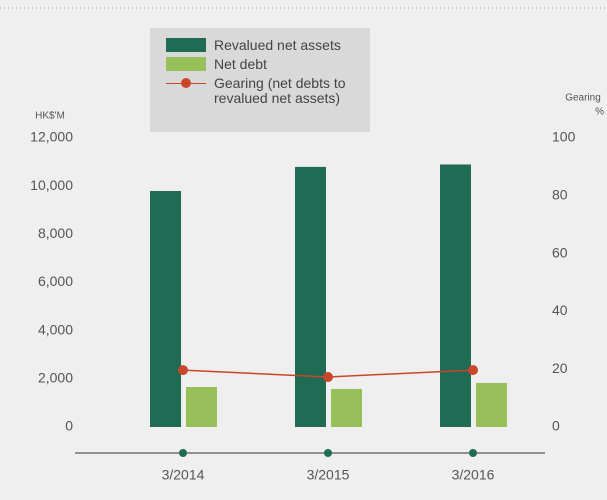 This screenshot has height=500, width=607. What do you see at coordinates (564, 137) in the screenshot?
I see `y2-tick-label: 100` at bounding box center [564, 137].